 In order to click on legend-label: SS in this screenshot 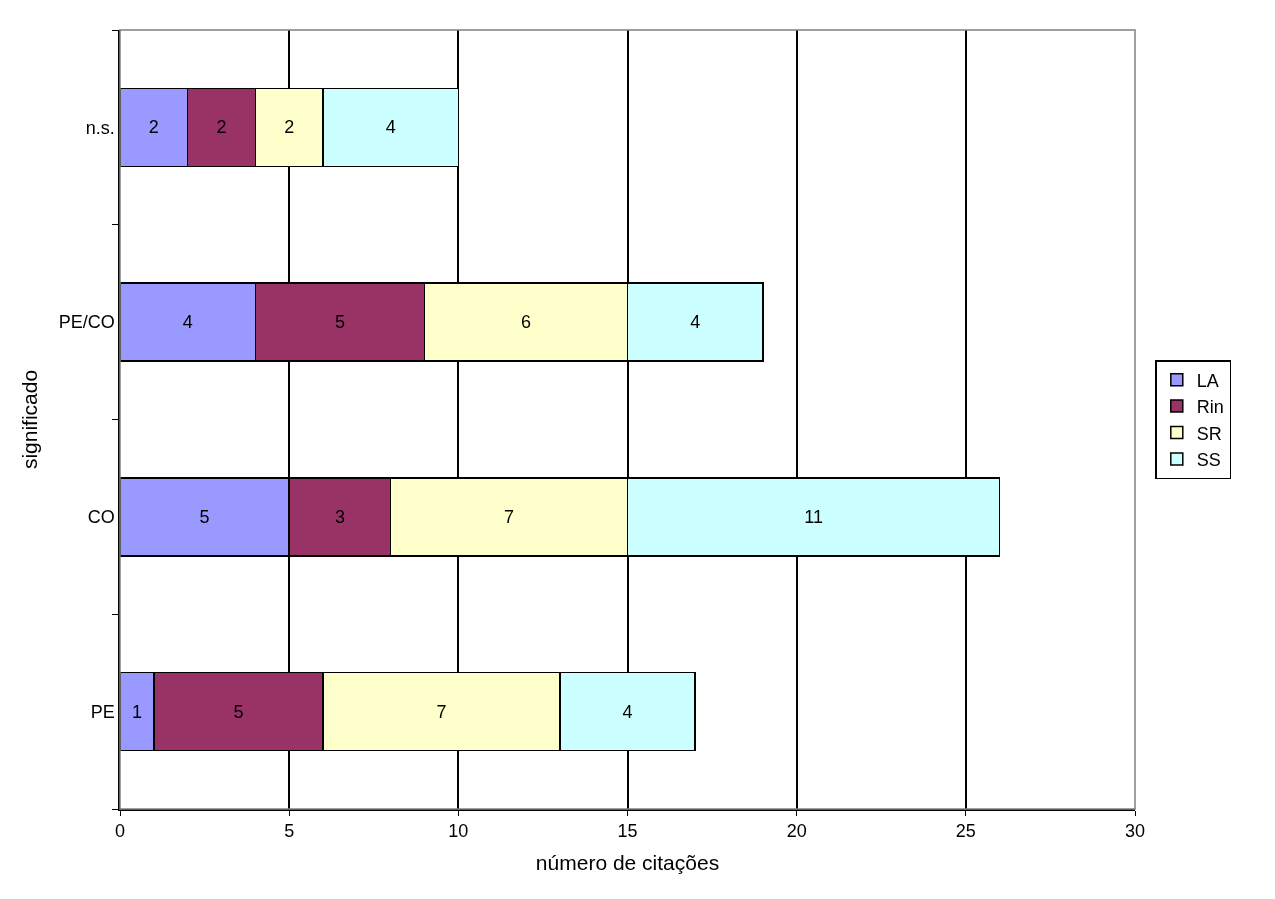, I will do `click(1208, 459)`.